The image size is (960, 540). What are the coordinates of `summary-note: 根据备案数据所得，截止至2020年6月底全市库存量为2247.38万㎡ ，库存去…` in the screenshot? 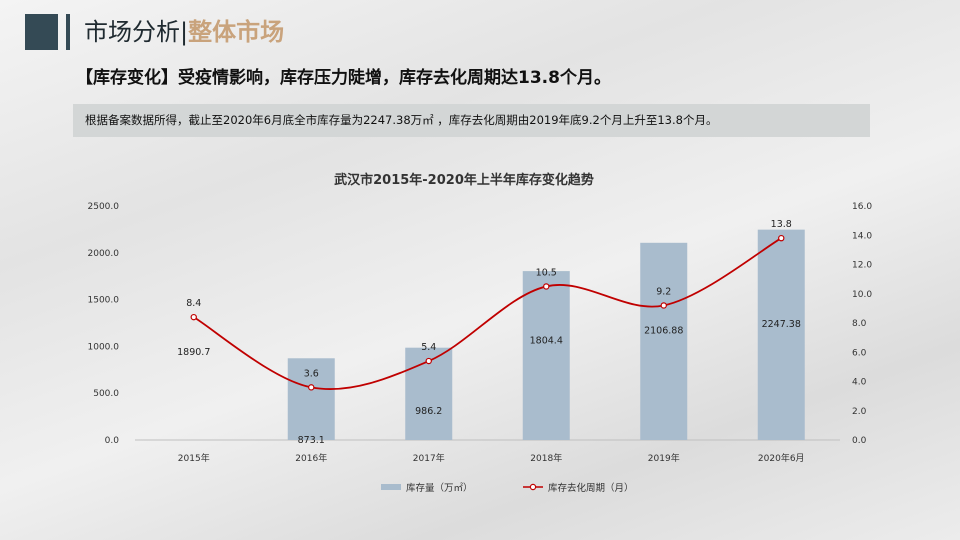 It's located at (471, 120).